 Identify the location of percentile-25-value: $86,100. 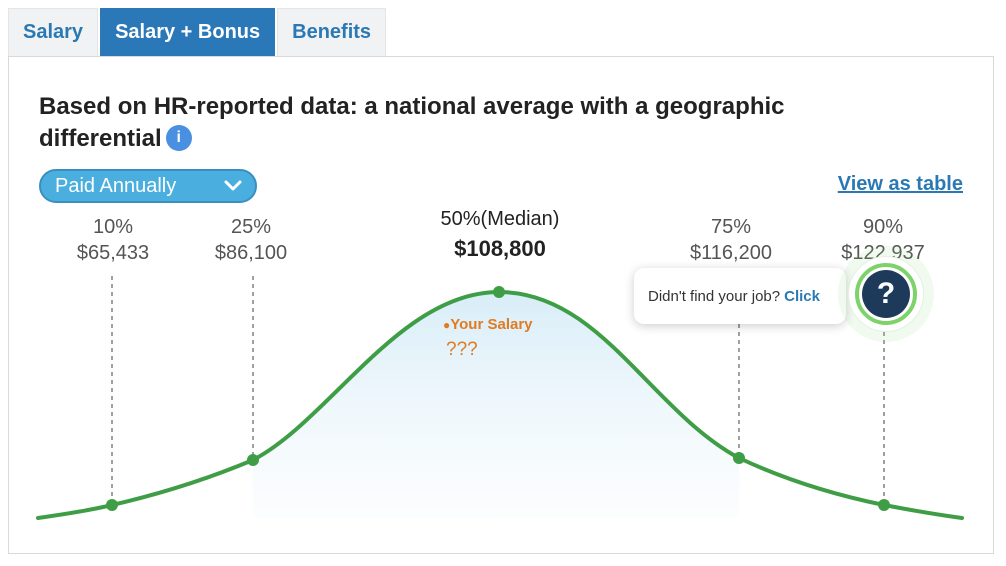
(251, 253).